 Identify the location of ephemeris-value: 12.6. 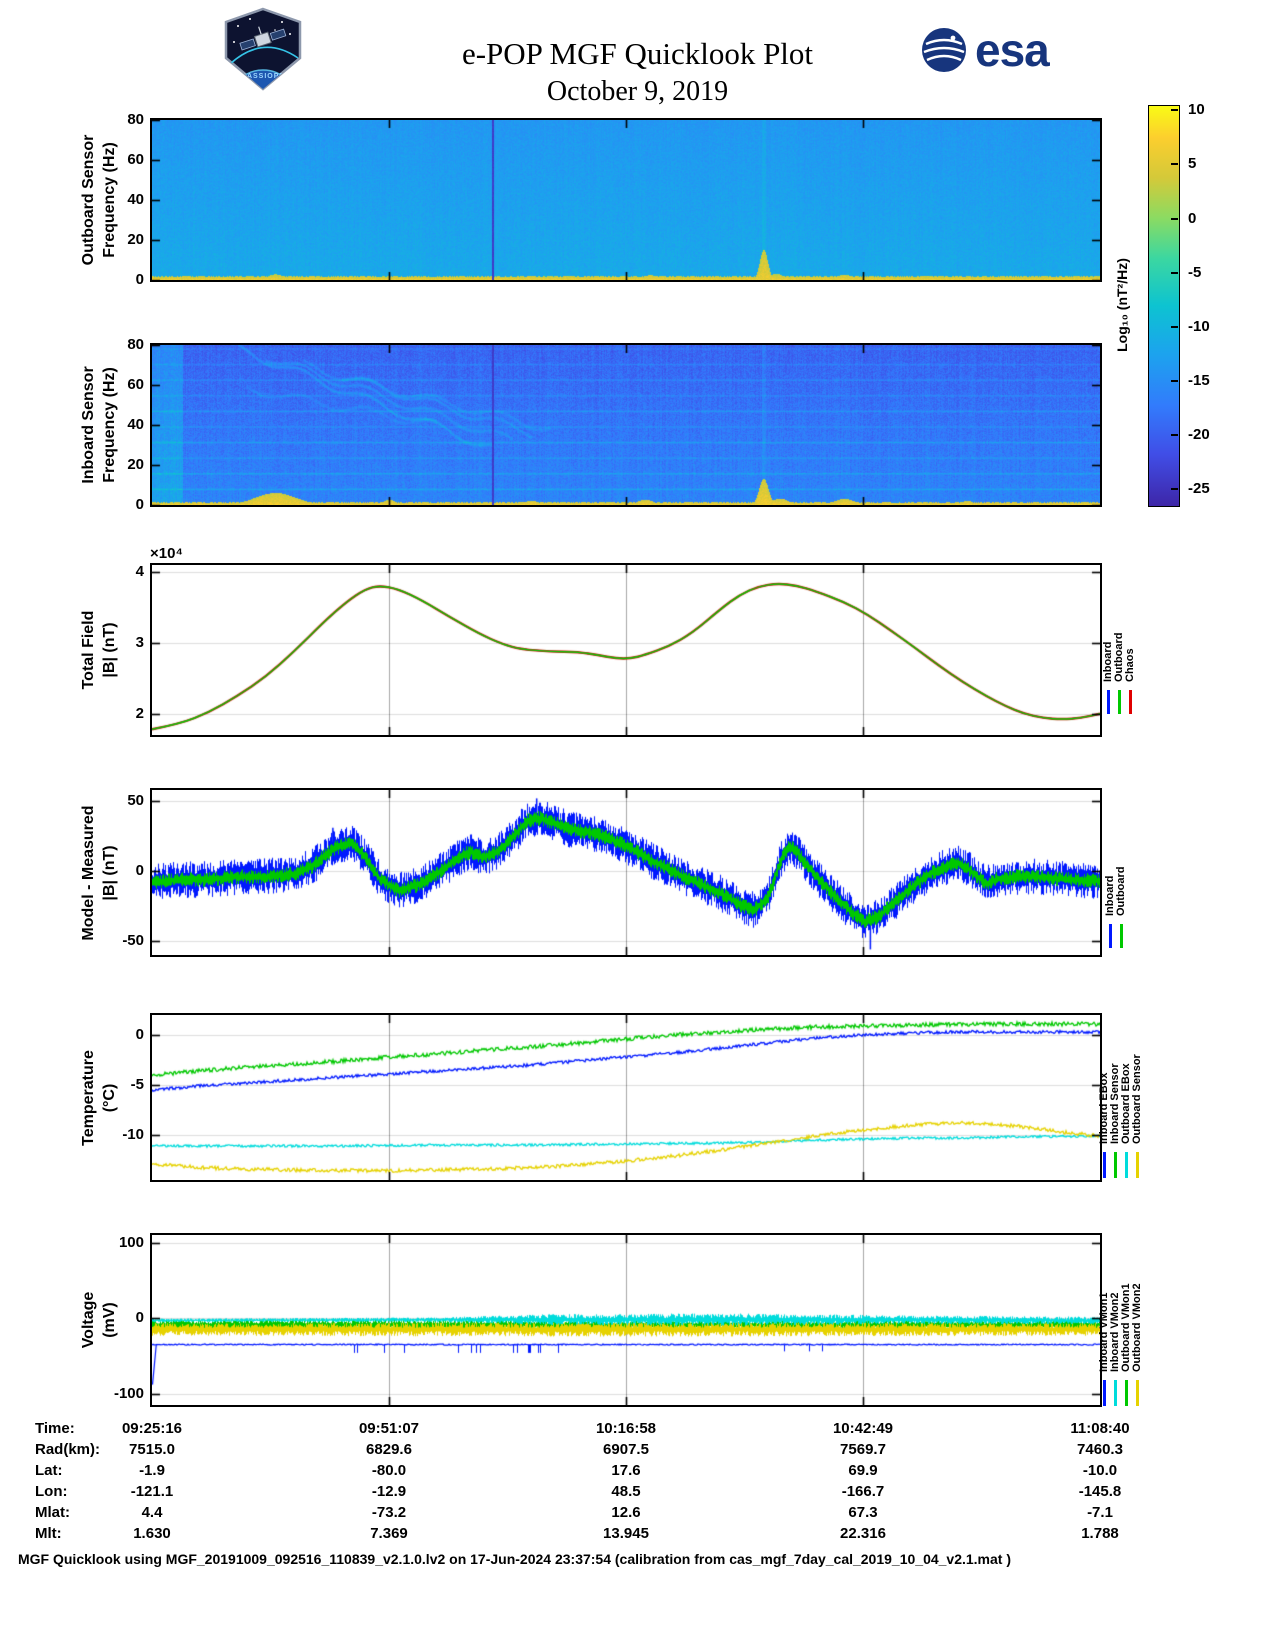
(626, 1512).